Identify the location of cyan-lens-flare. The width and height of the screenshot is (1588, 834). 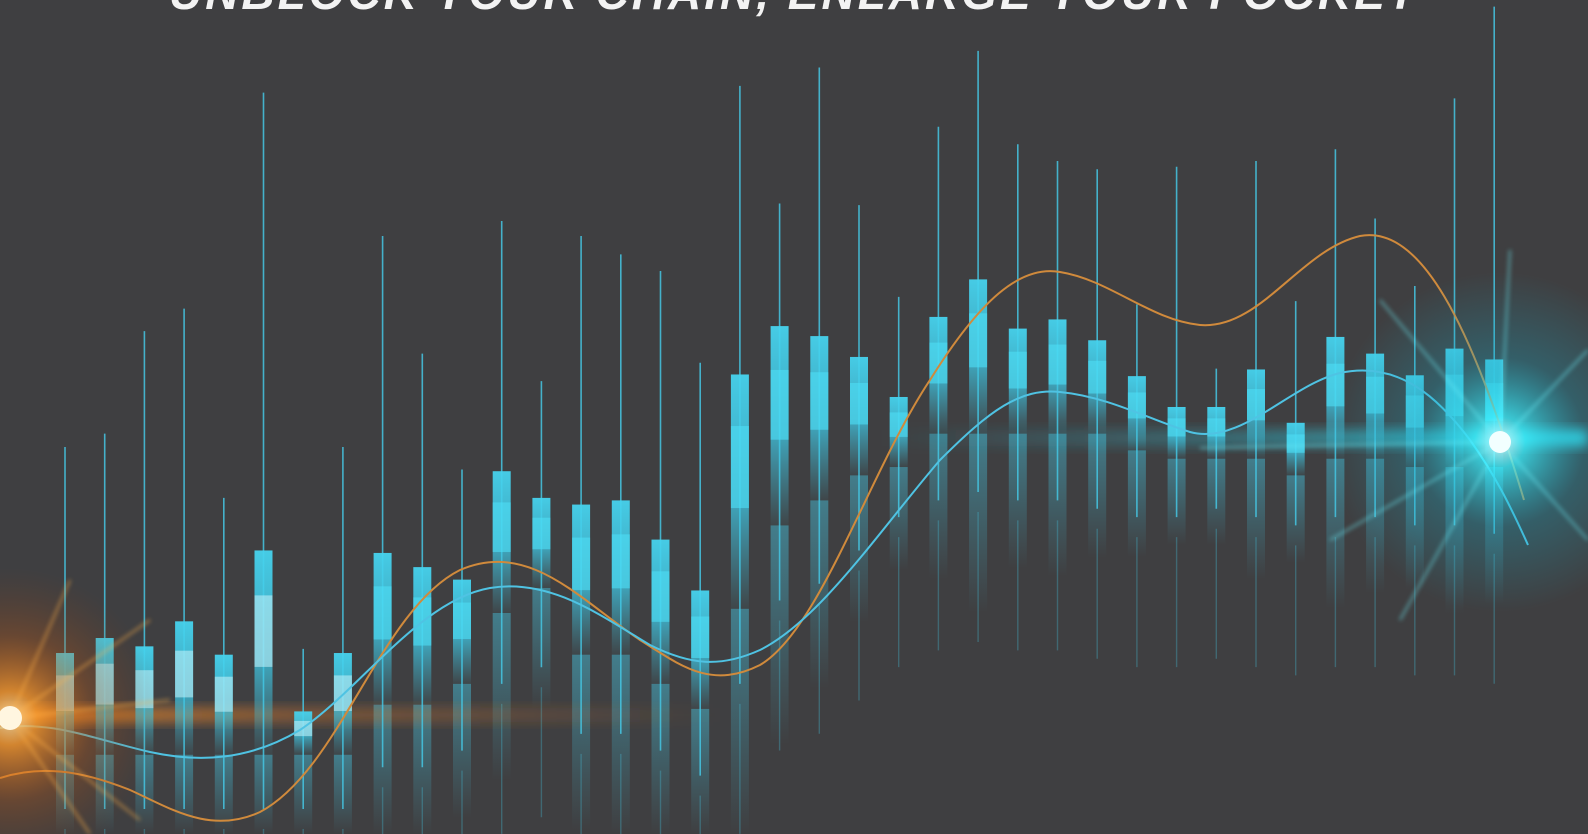
(1393, 435).